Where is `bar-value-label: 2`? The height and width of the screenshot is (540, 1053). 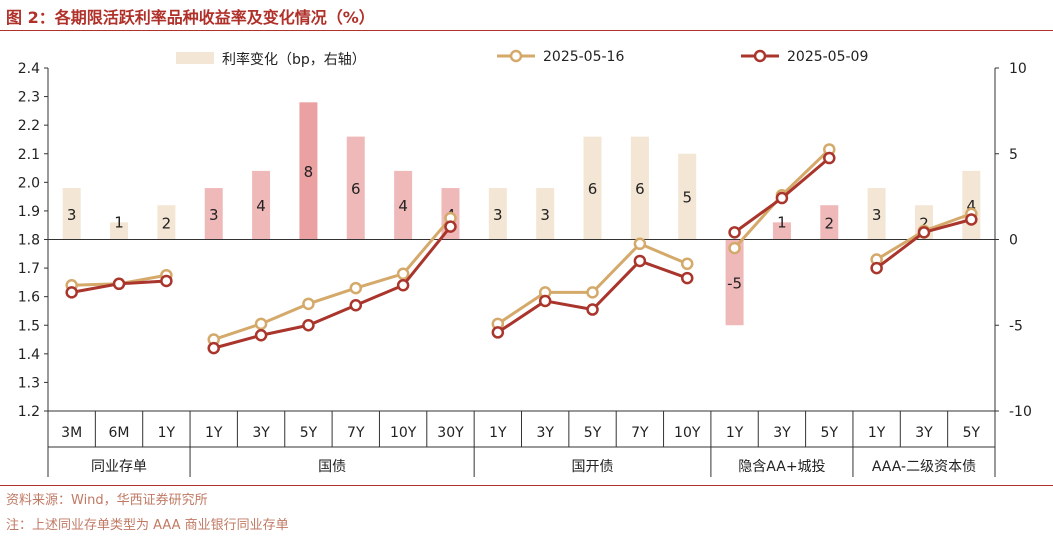
bar-value-label: 2 is located at coordinates (167, 223).